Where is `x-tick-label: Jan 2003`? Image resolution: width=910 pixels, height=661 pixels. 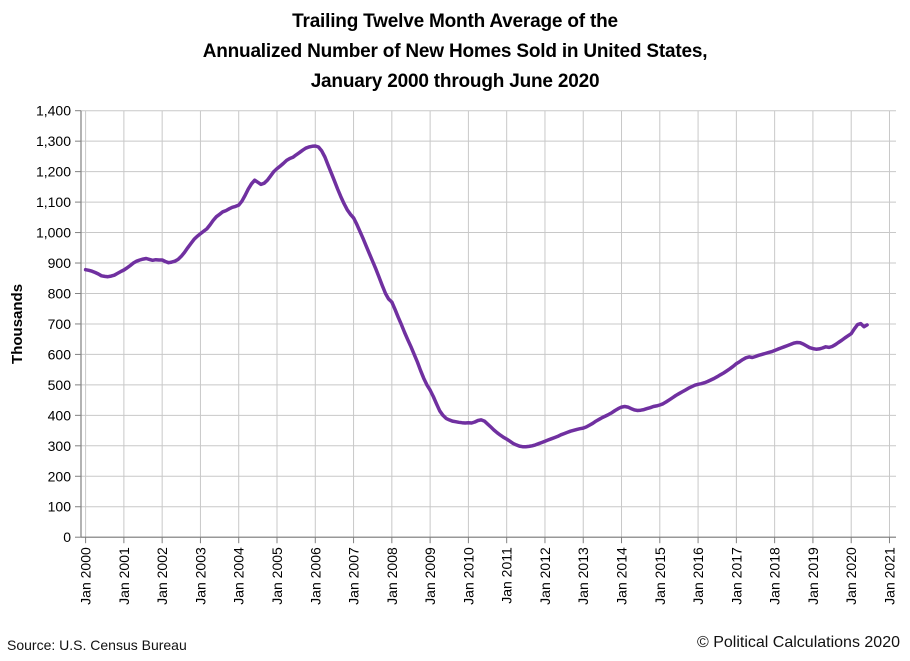
x-tick-label: Jan 2003 is located at coordinates (200, 576).